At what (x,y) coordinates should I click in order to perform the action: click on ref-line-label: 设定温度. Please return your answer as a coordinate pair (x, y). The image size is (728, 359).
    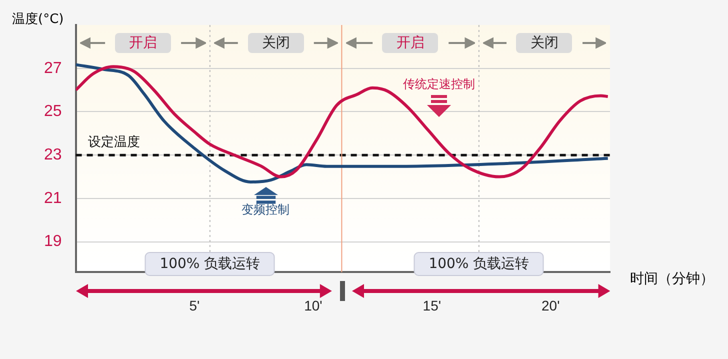
    Looking at the image, I should click on (114, 142).